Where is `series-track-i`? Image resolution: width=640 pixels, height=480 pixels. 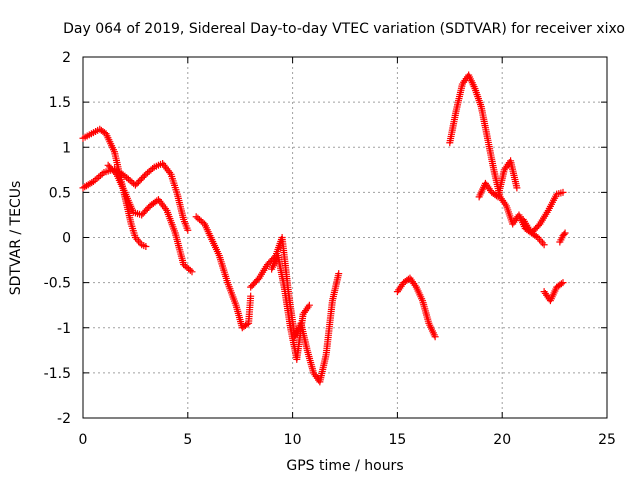
series-track-i is located at coordinates (498, 179).